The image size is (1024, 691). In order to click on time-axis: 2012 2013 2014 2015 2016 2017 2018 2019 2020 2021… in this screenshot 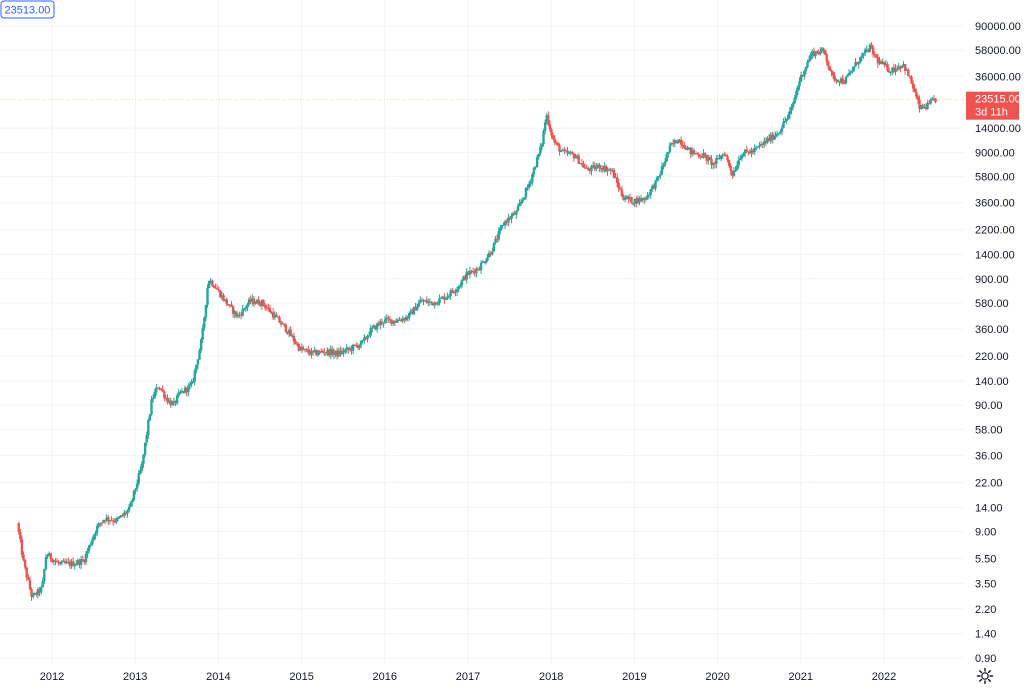, I will do `click(468, 677)`.